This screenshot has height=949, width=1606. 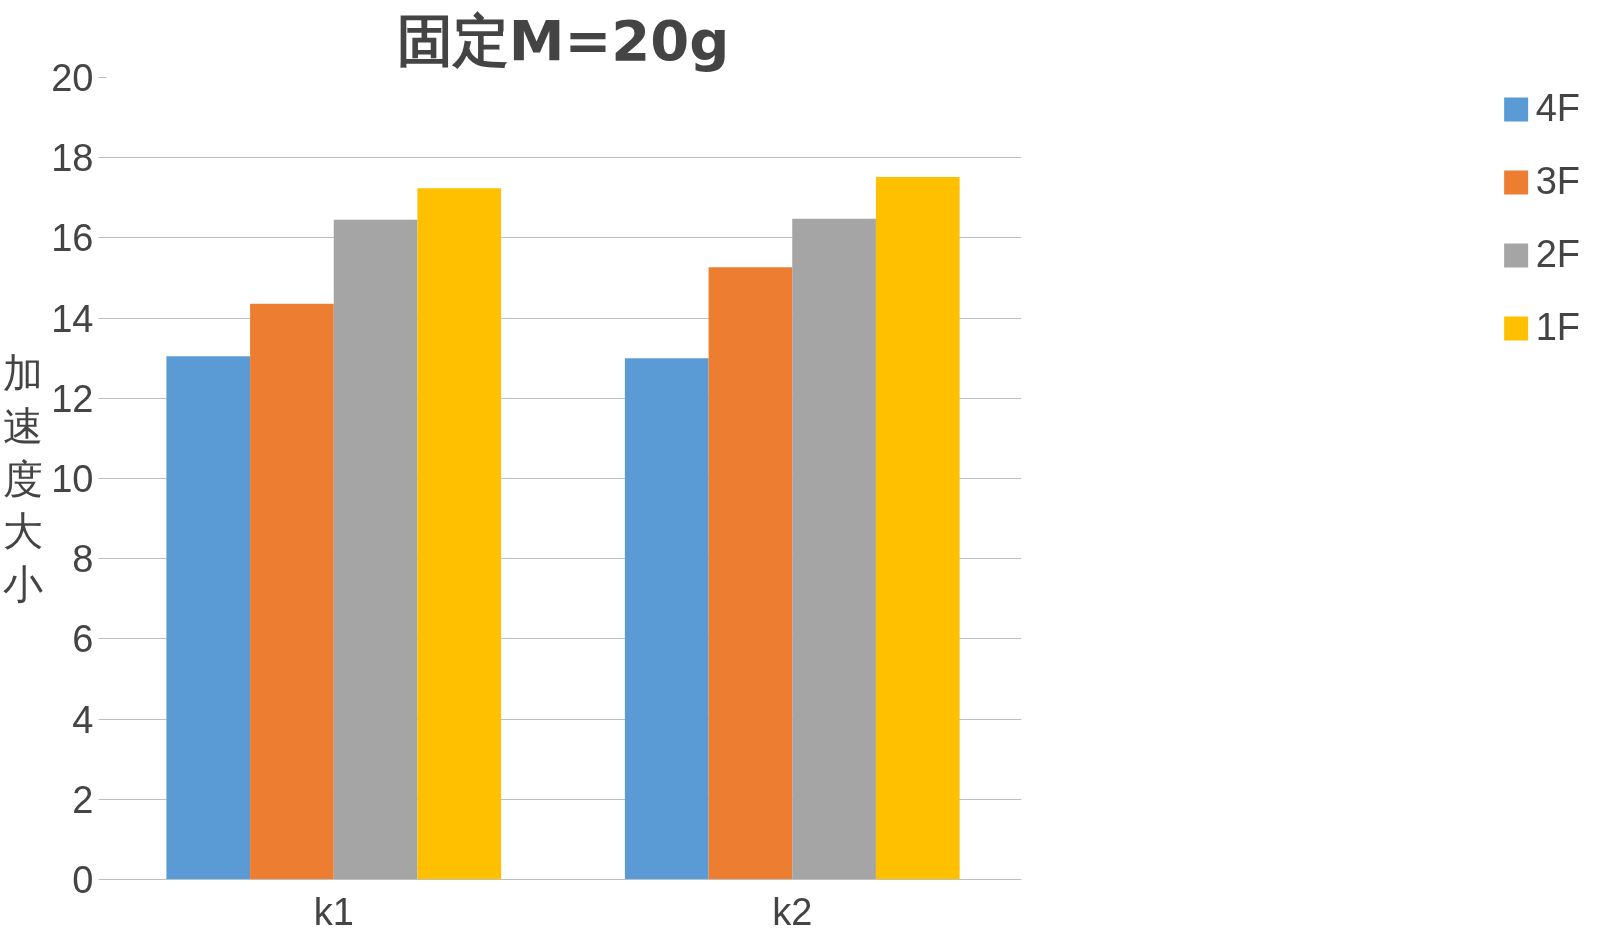 I want to click on x-tick-label: k1, so click(x=333, y=911).